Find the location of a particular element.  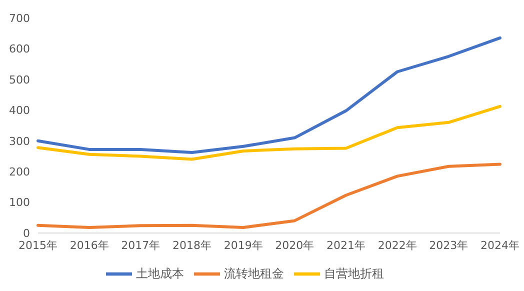

x-tick-label: 2023年 is located at coordinates (448, 245).